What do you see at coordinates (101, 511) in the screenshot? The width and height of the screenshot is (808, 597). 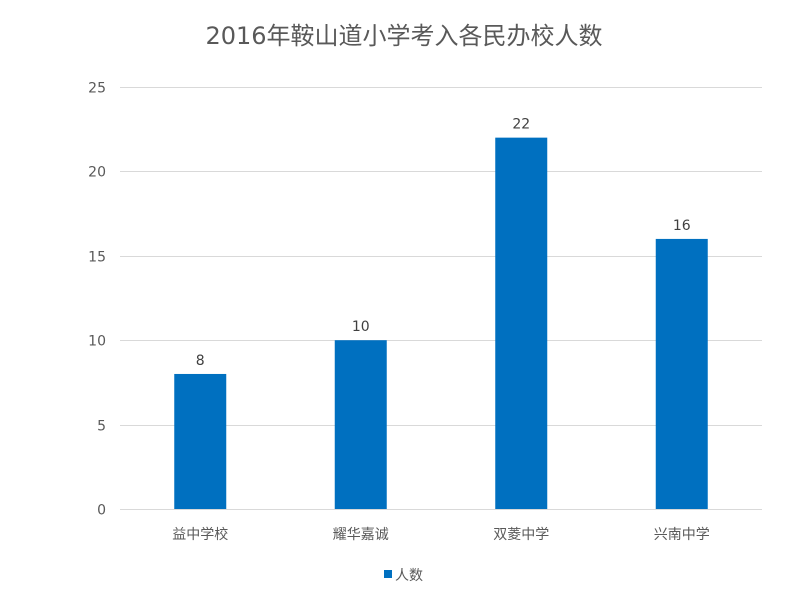 I see `y-tick-label: 0` at bounding box center [101, 511].